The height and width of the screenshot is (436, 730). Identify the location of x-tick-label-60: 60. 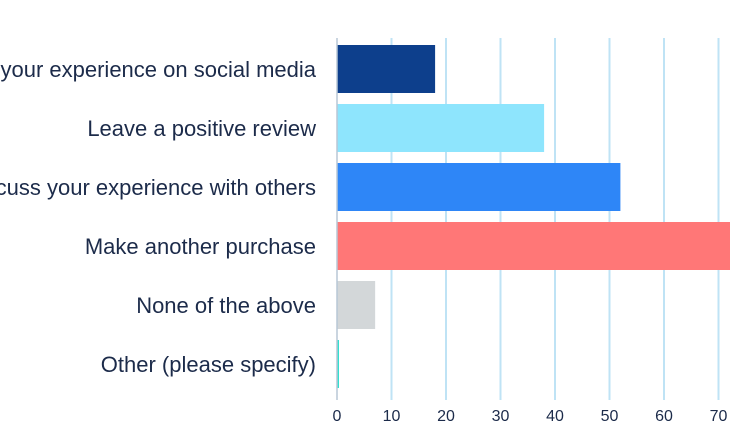
(664, 416).